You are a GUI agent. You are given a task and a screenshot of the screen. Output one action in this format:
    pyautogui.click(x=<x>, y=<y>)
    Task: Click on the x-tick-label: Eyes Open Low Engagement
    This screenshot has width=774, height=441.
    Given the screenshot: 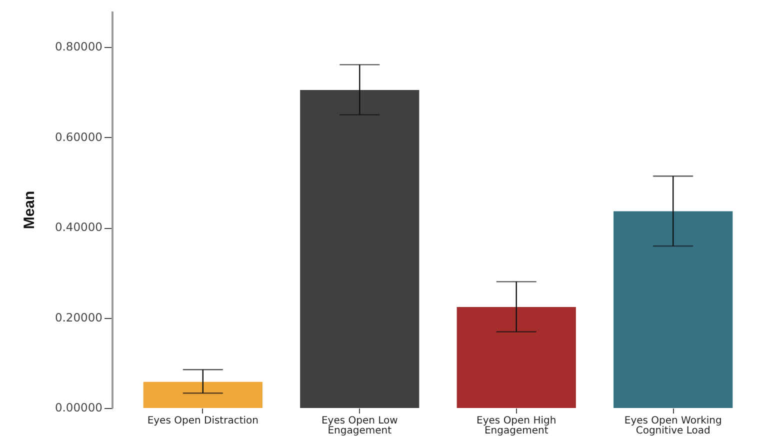 What is the action you would take?
    pyautogui.click(x=359, y=426)
    